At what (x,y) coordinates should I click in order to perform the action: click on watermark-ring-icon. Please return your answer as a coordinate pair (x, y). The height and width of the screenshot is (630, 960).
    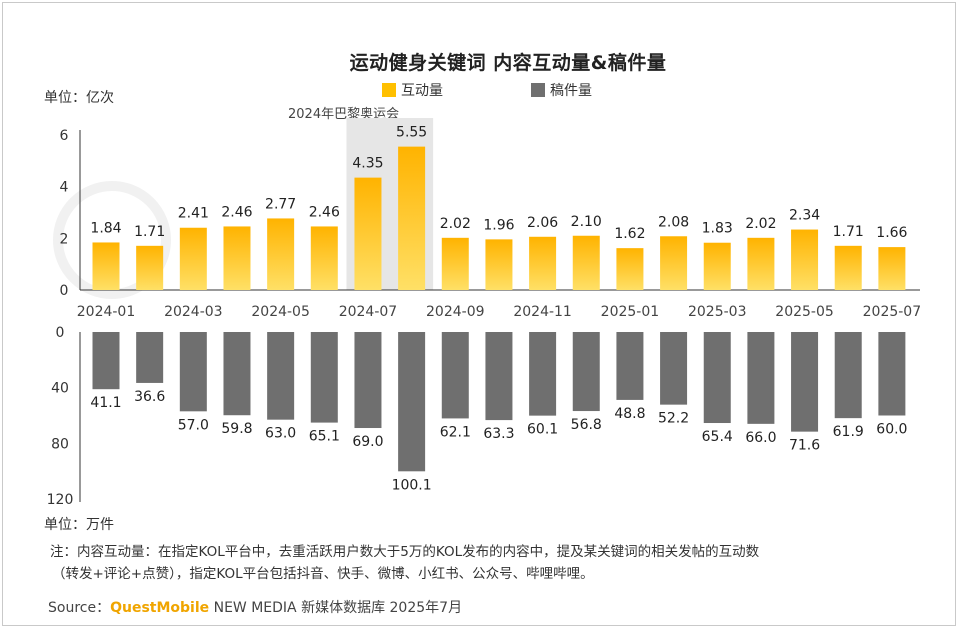
    Looking at the image, I should click on (112, 240).